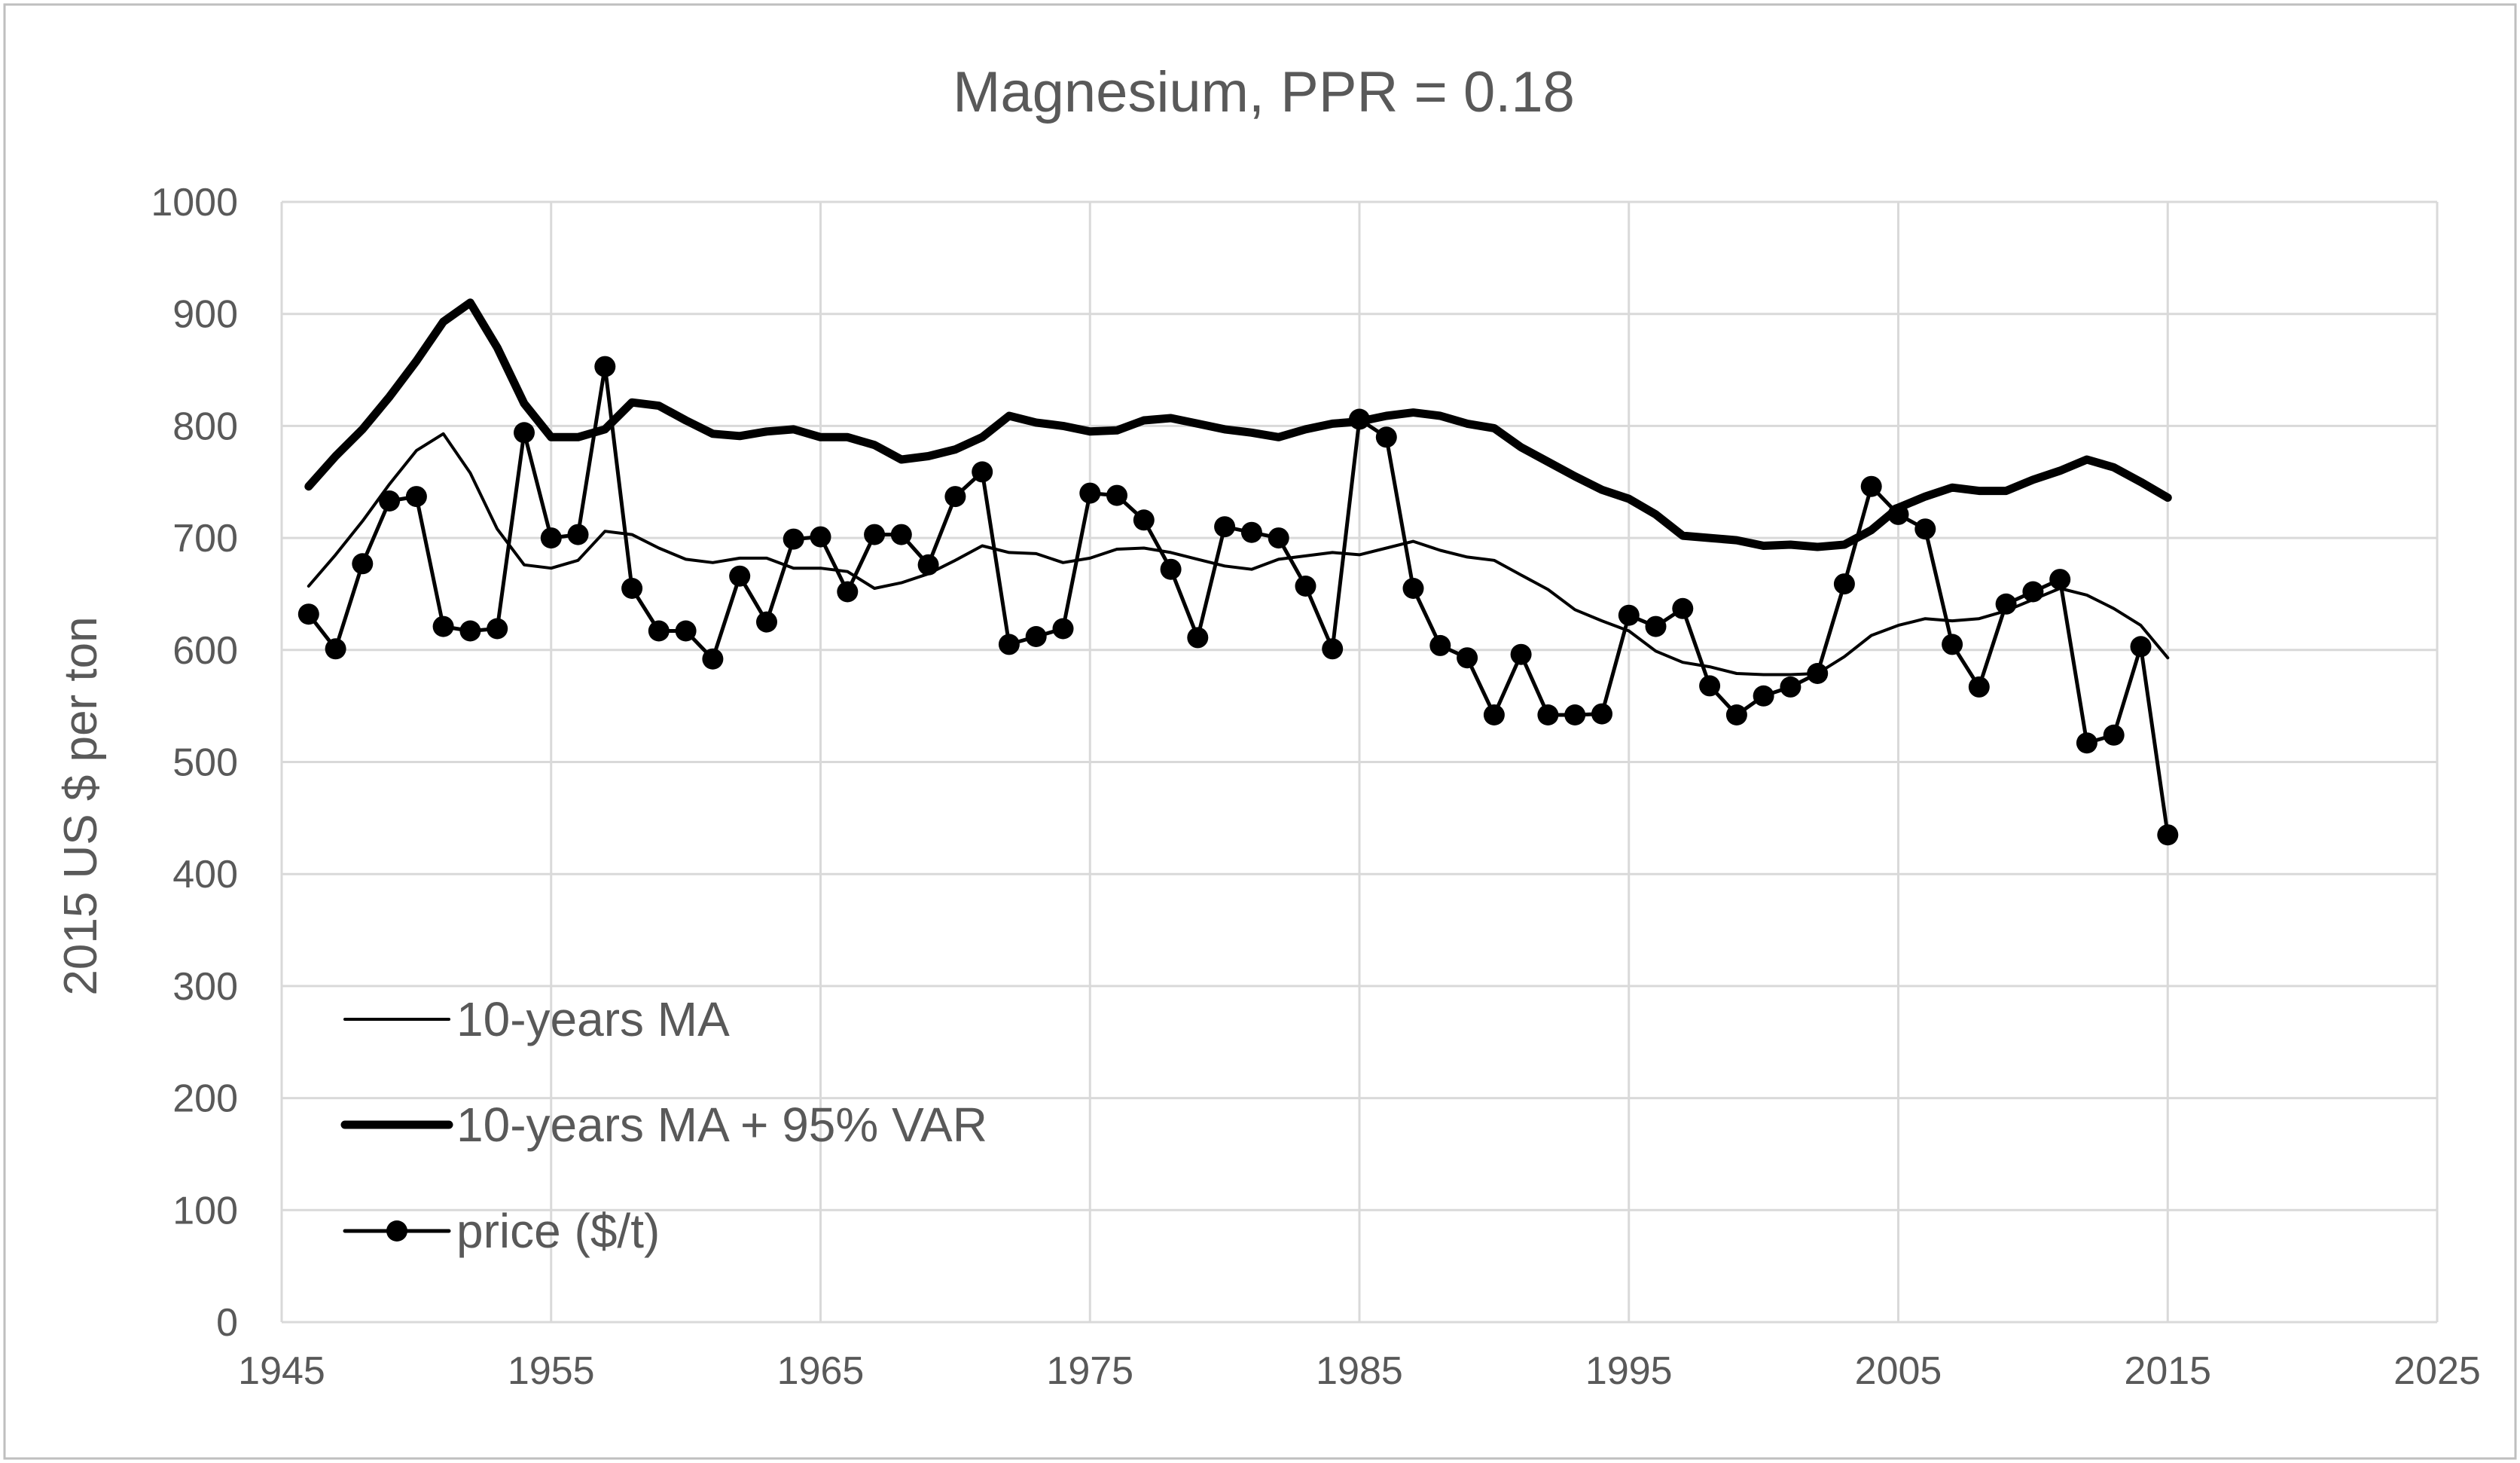 This screenshot has width=2520, height=1463. Describe the element at coordinates (551, 1371) in the screenshot. I see `x-tick-label: 1955` at that location.